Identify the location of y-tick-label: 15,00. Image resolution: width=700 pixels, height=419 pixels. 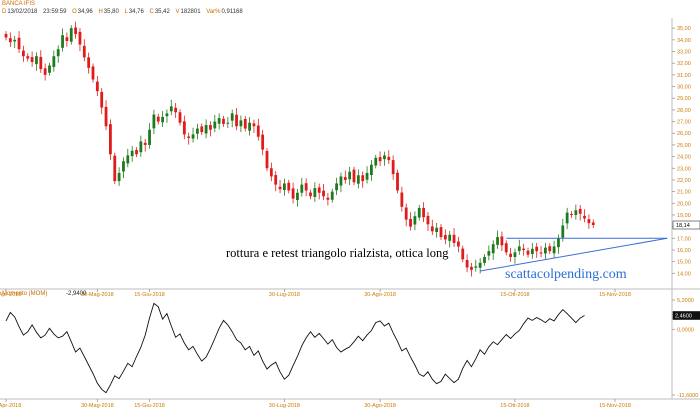
(684, 263).